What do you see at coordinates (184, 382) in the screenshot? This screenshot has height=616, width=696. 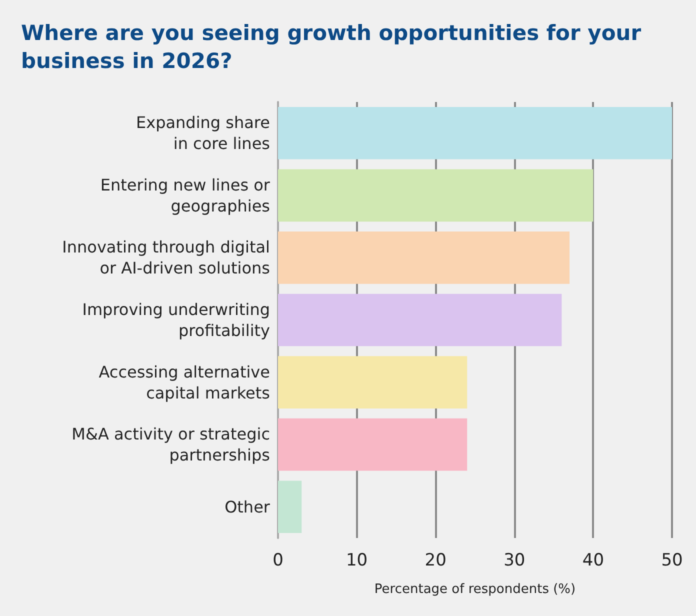 I see `y-tick-label: Accessing alternative capital markets` at bounding box center [184, 382].